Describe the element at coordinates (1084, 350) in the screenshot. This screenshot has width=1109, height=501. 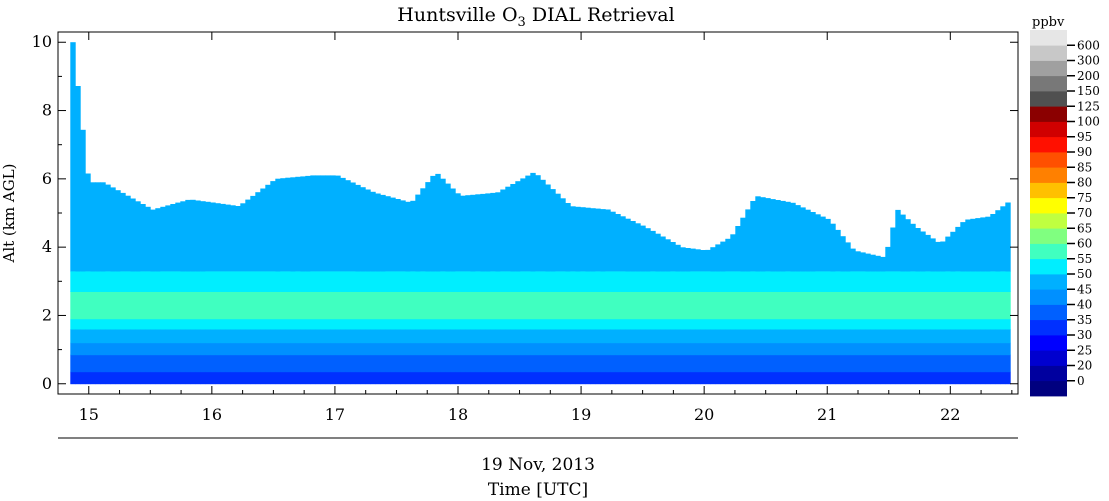
I see `colorbar-level-label: 25` at that location.